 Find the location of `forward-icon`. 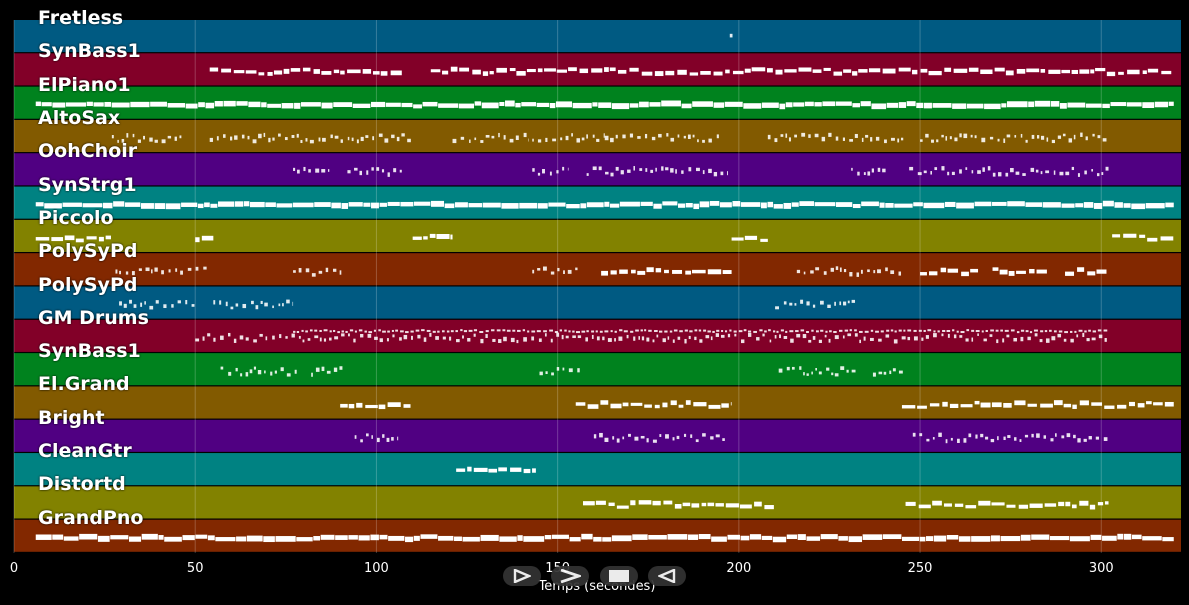

forward-icon is located at coordinates (570, 576).